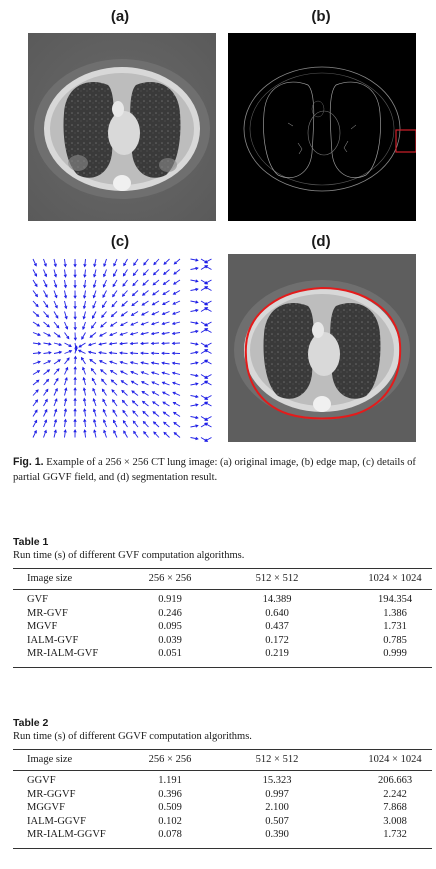 This screenshot has height=869, width=436. I want to click on table2-row-2-cell-3: 7.868, so click(395, 808).